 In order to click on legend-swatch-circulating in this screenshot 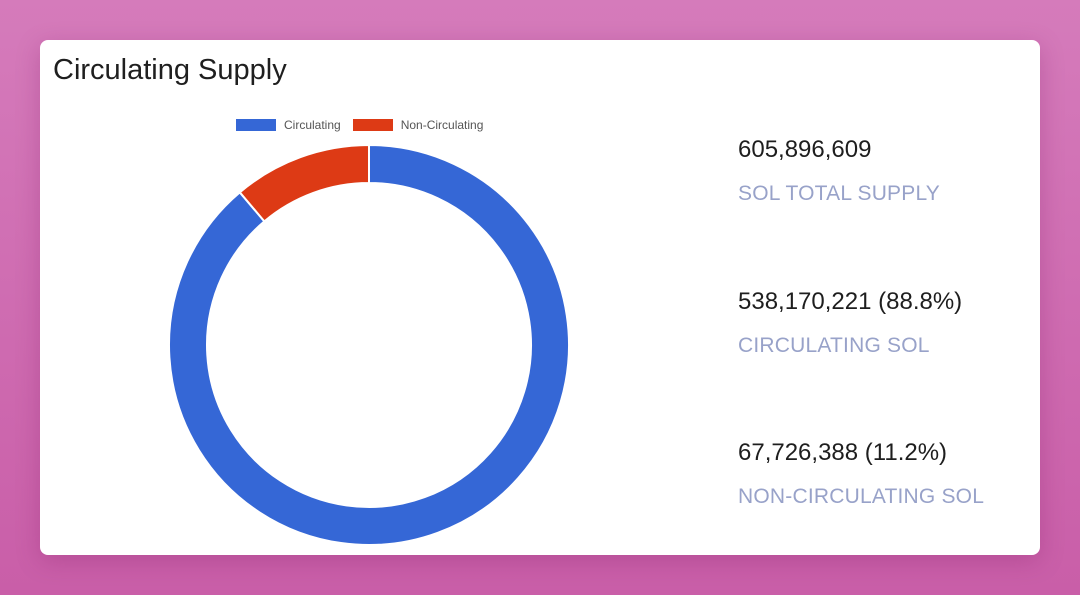, I will do `click(256, 125)`.